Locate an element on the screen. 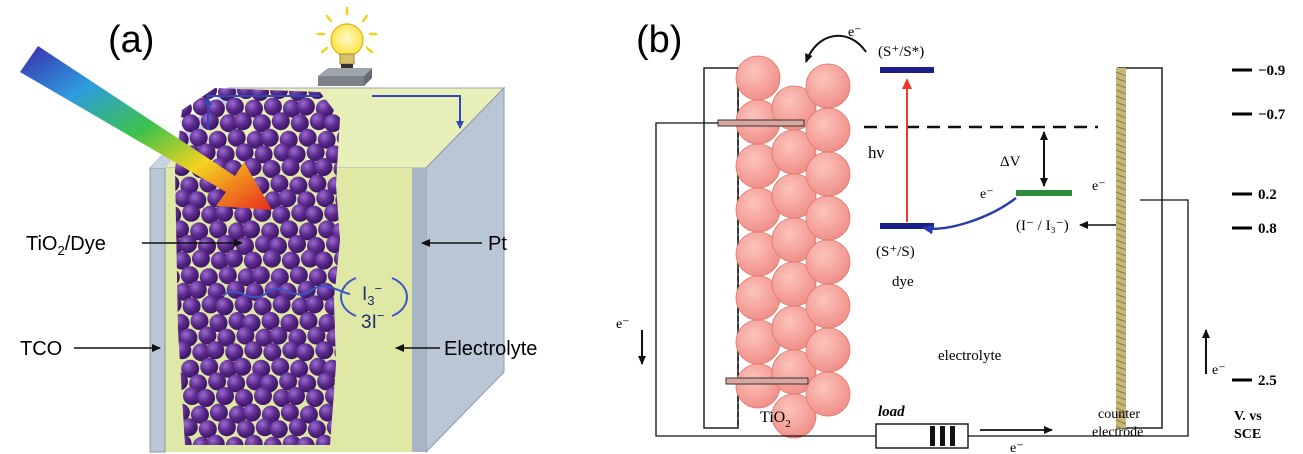 The width and height of the screenshot is (1303, 454). redox-arc-left is located at coordinates (348, 297).